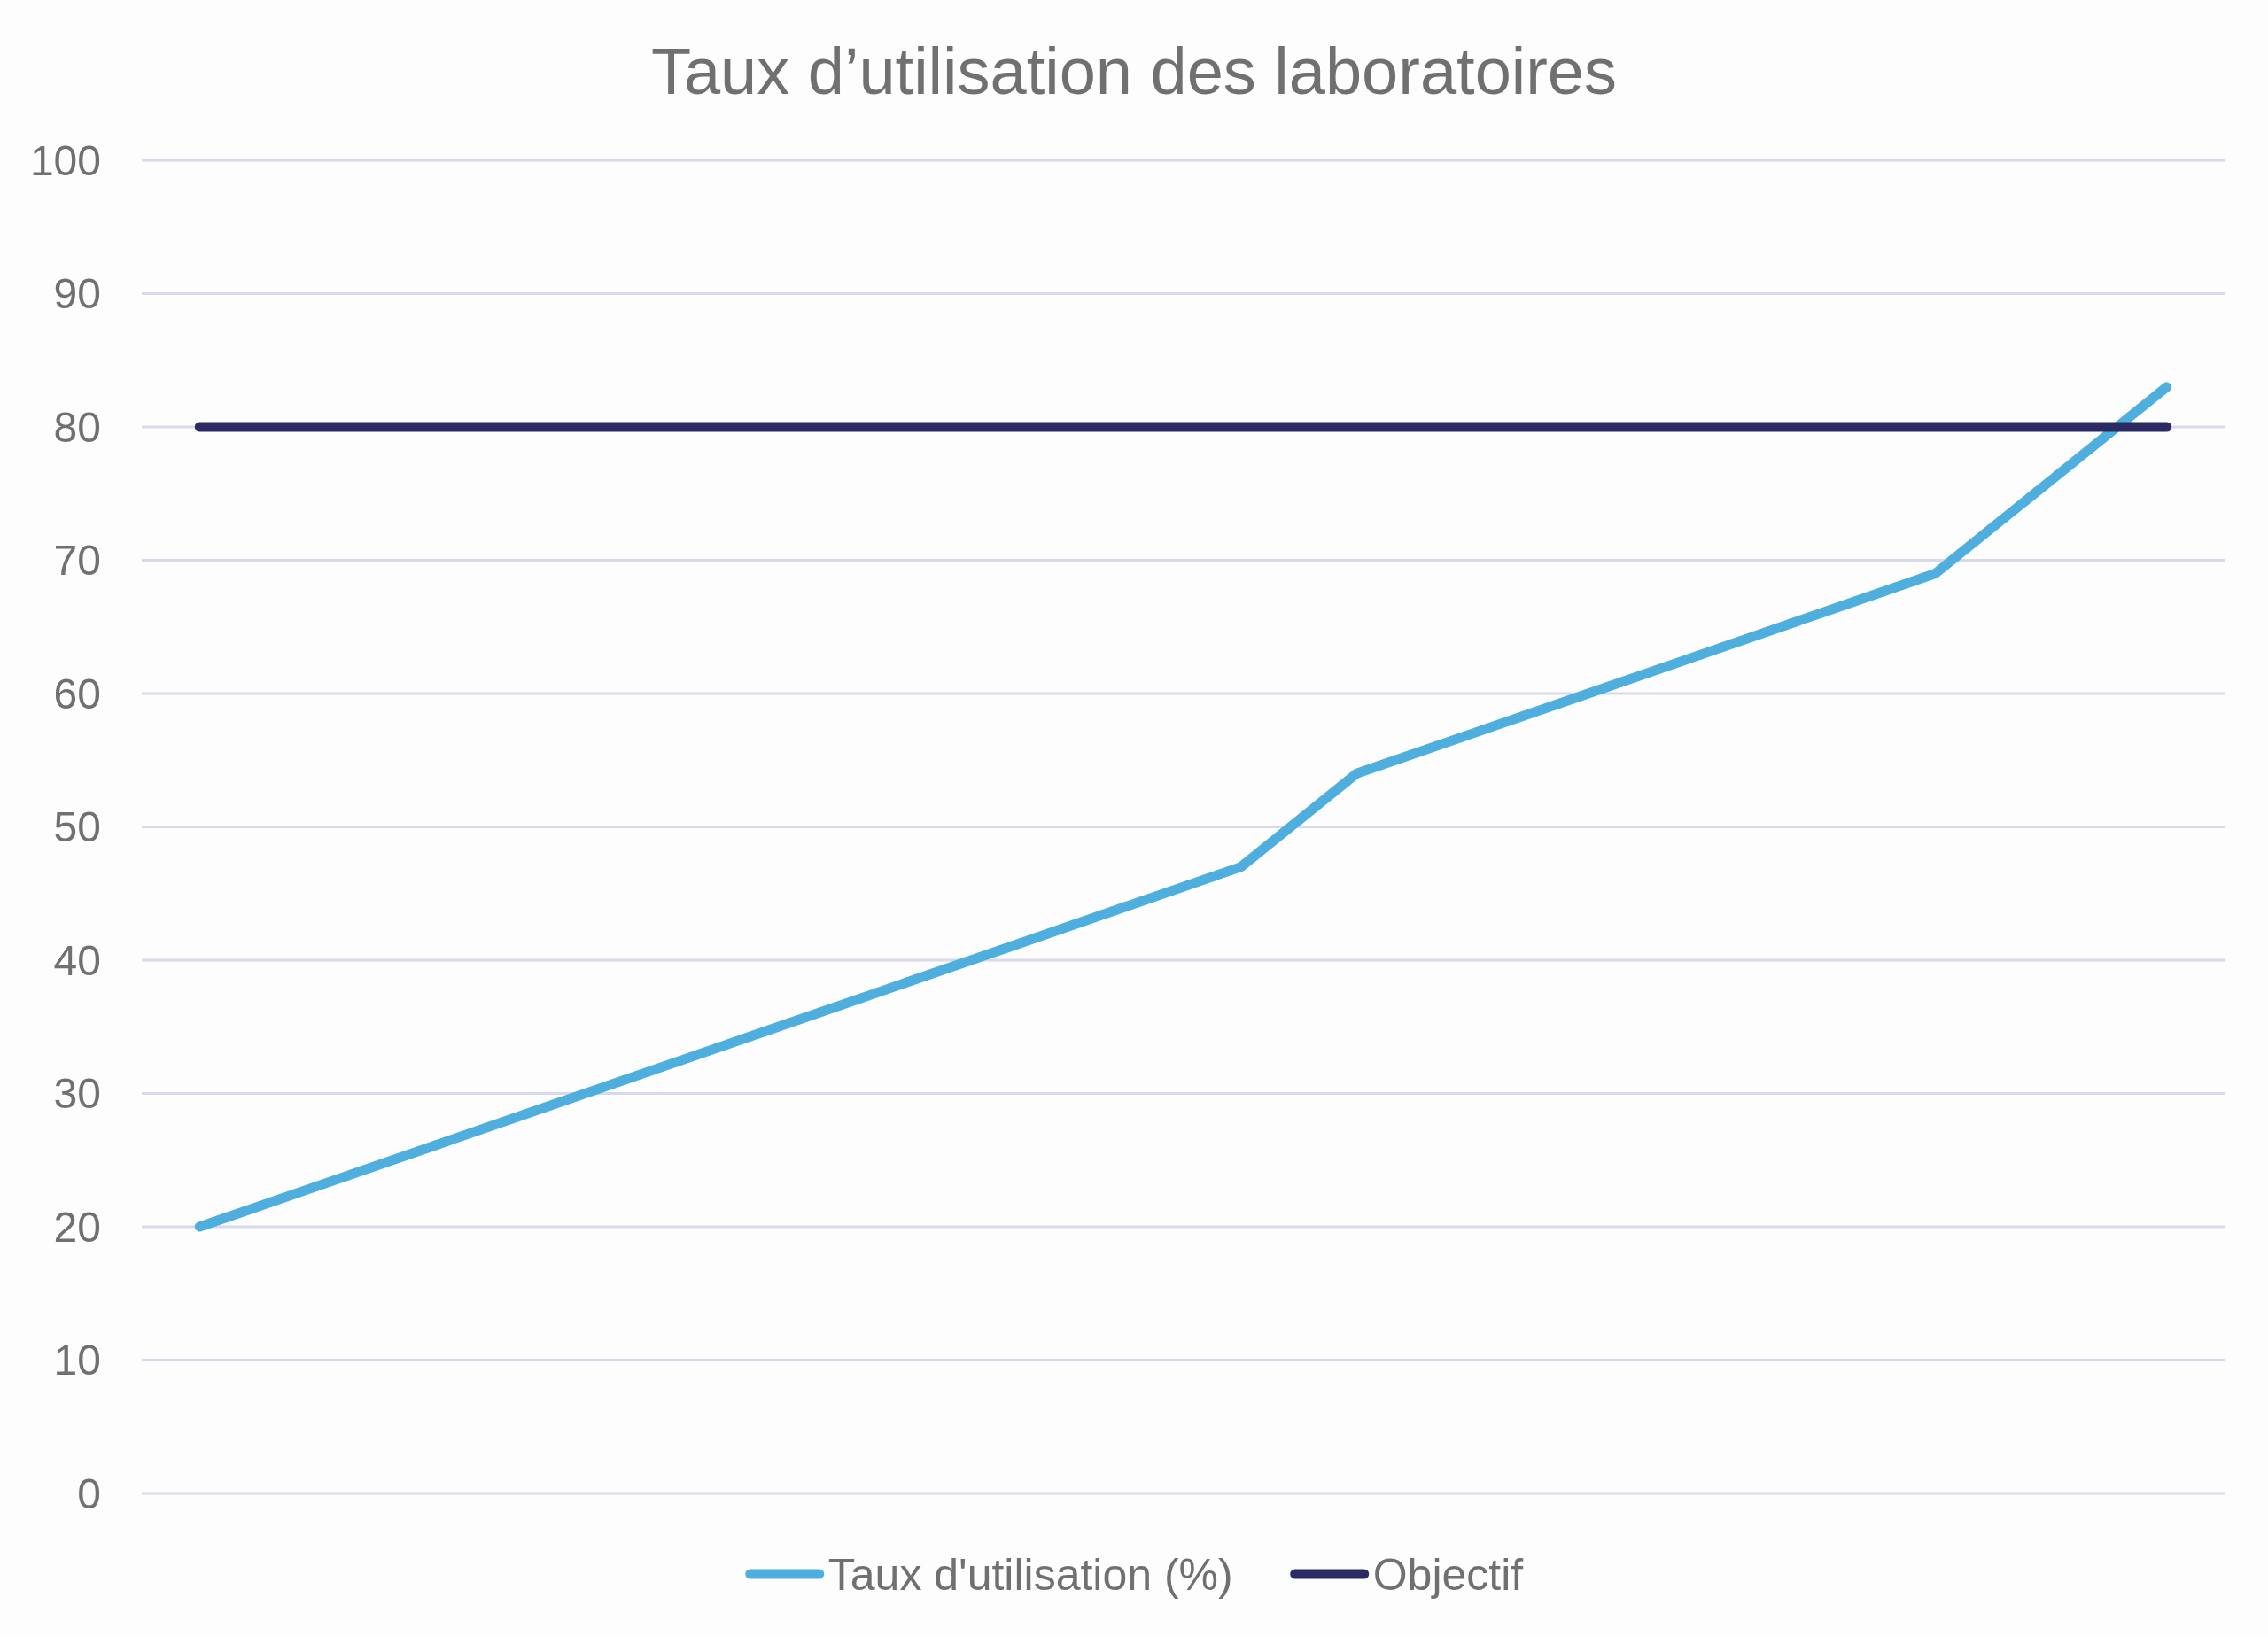 The width and height of the screenshot is (2268, 1636). Describe the element at coordinates (1448, 1574) in the screenshot. I see `legend-label: Objectif` at that location.